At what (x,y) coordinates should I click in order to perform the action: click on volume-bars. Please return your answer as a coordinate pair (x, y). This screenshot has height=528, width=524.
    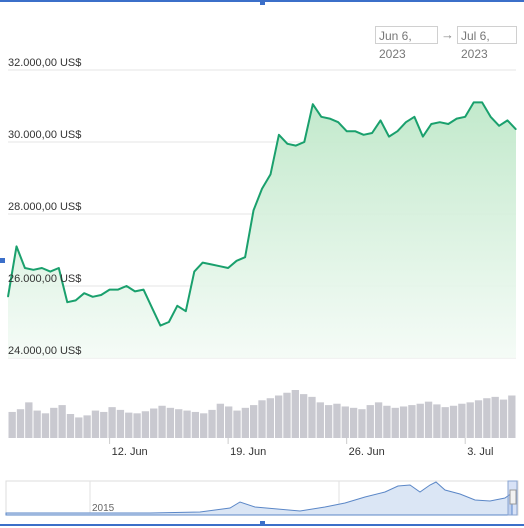
    Looking at the image, I should click on (262, 414).